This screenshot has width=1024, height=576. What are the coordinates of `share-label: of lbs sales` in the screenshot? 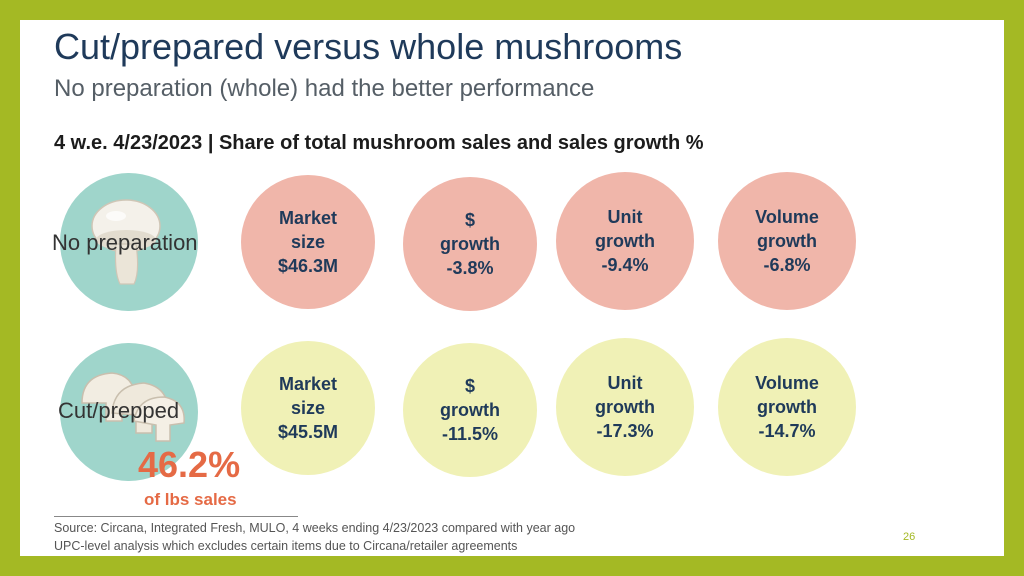 It's located at (190, 499).